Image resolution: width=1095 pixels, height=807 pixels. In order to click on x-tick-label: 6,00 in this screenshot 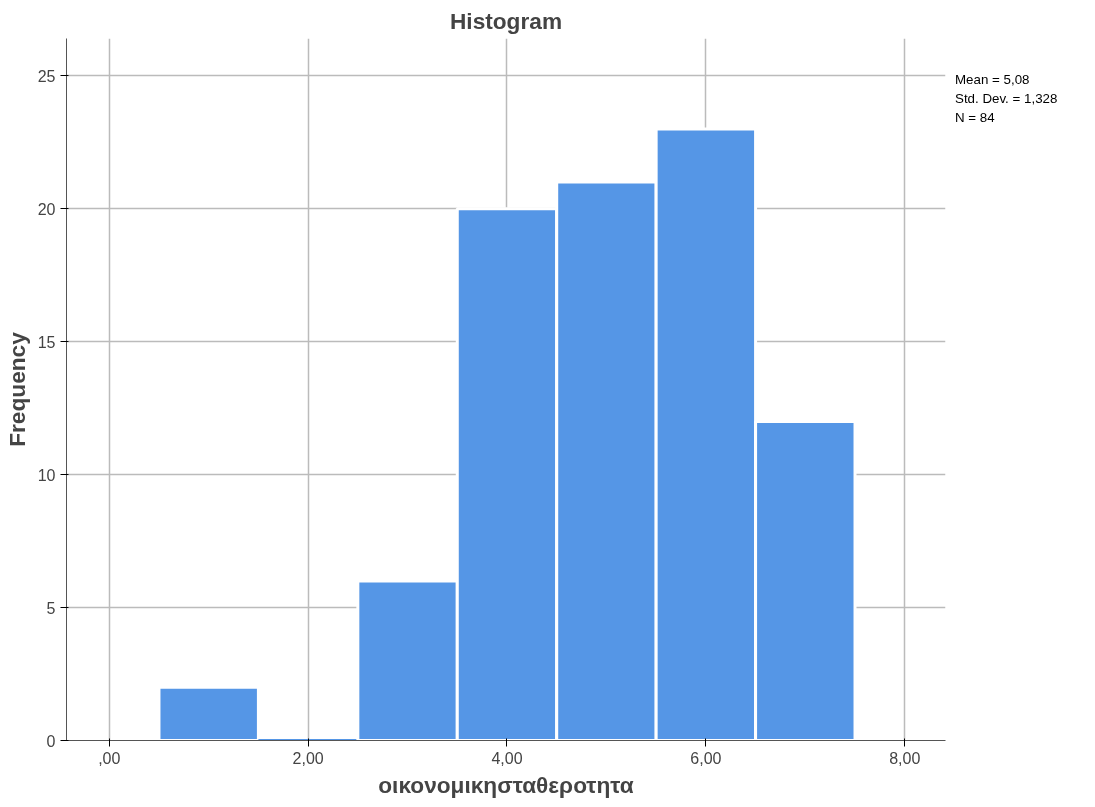, I will do `click(706, 758)`.